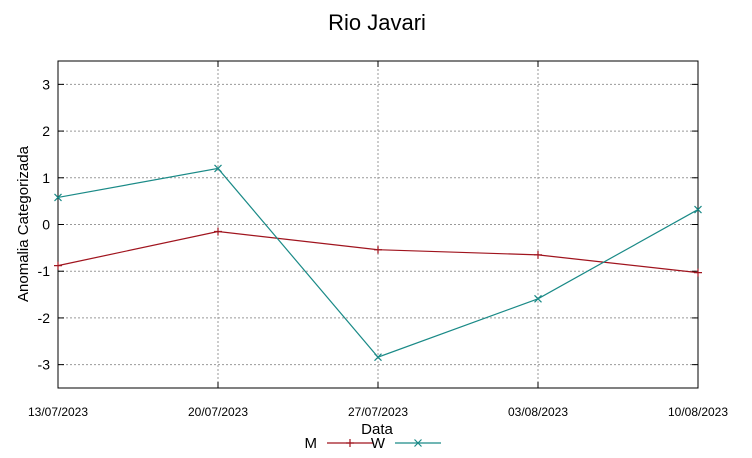  Describe the element at coordinates (46, 225) in the screenshot. I see `y-tick-label: 0` at that location.